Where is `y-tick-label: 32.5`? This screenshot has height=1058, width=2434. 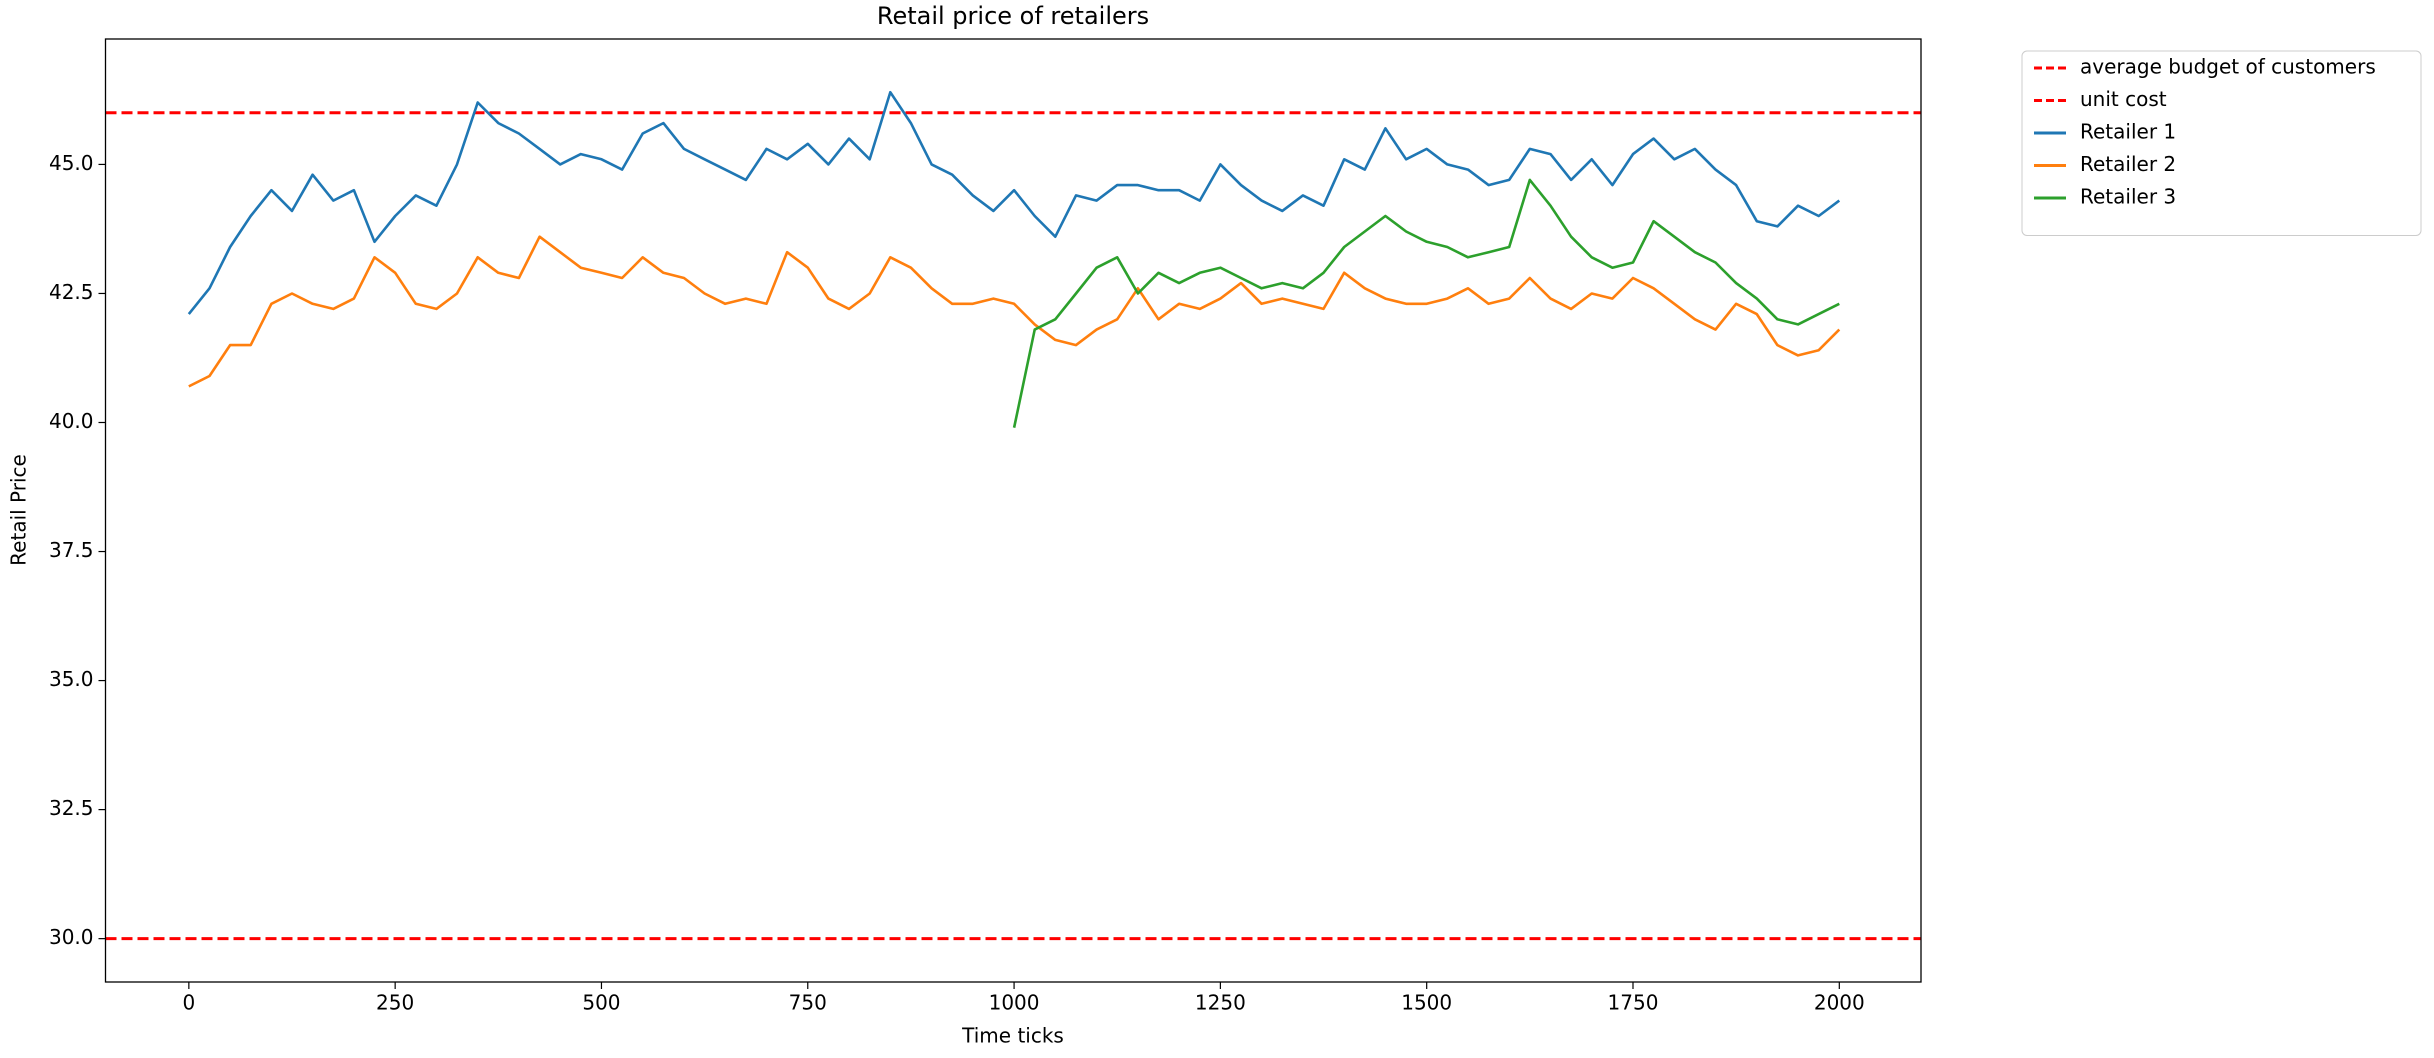 y-tick-label: 32.5 is located at coordinates (71, 808).